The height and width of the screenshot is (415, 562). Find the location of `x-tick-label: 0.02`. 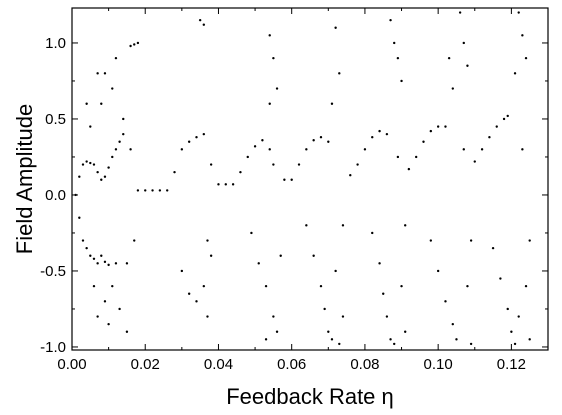

x-tick-label: 0.02 is located at coordinates (145, 364).